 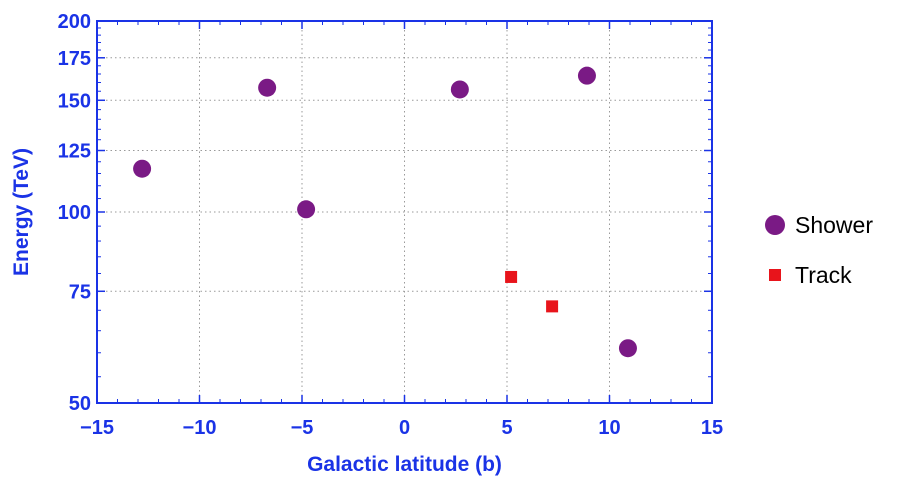 I want to click on x-tick-labels: −15 −10 −5 0 5 10 15, so click(x=401, y=428).